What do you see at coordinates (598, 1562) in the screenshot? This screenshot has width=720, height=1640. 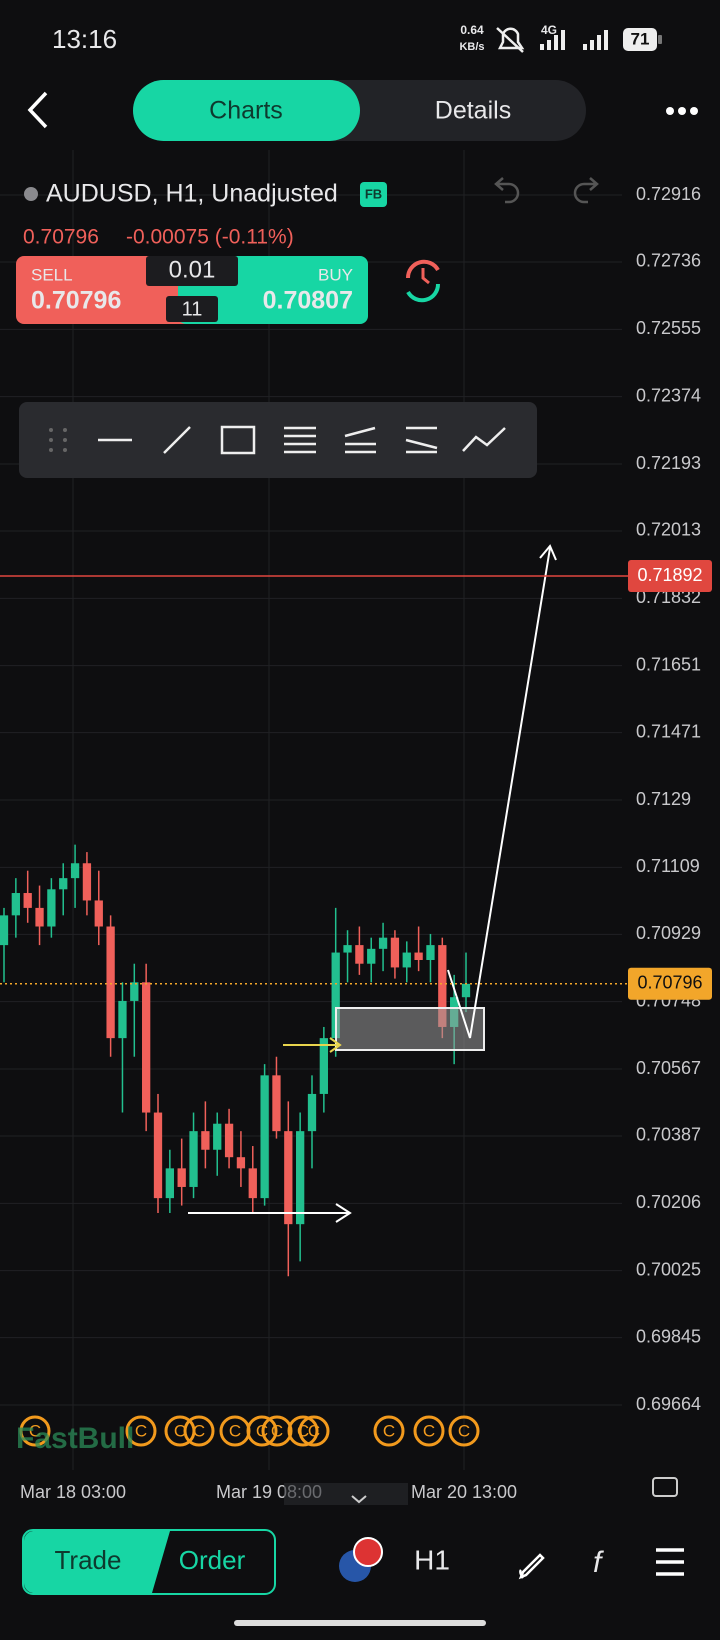 I see `indicator-icon: f` at bounding box center [598, 1562].